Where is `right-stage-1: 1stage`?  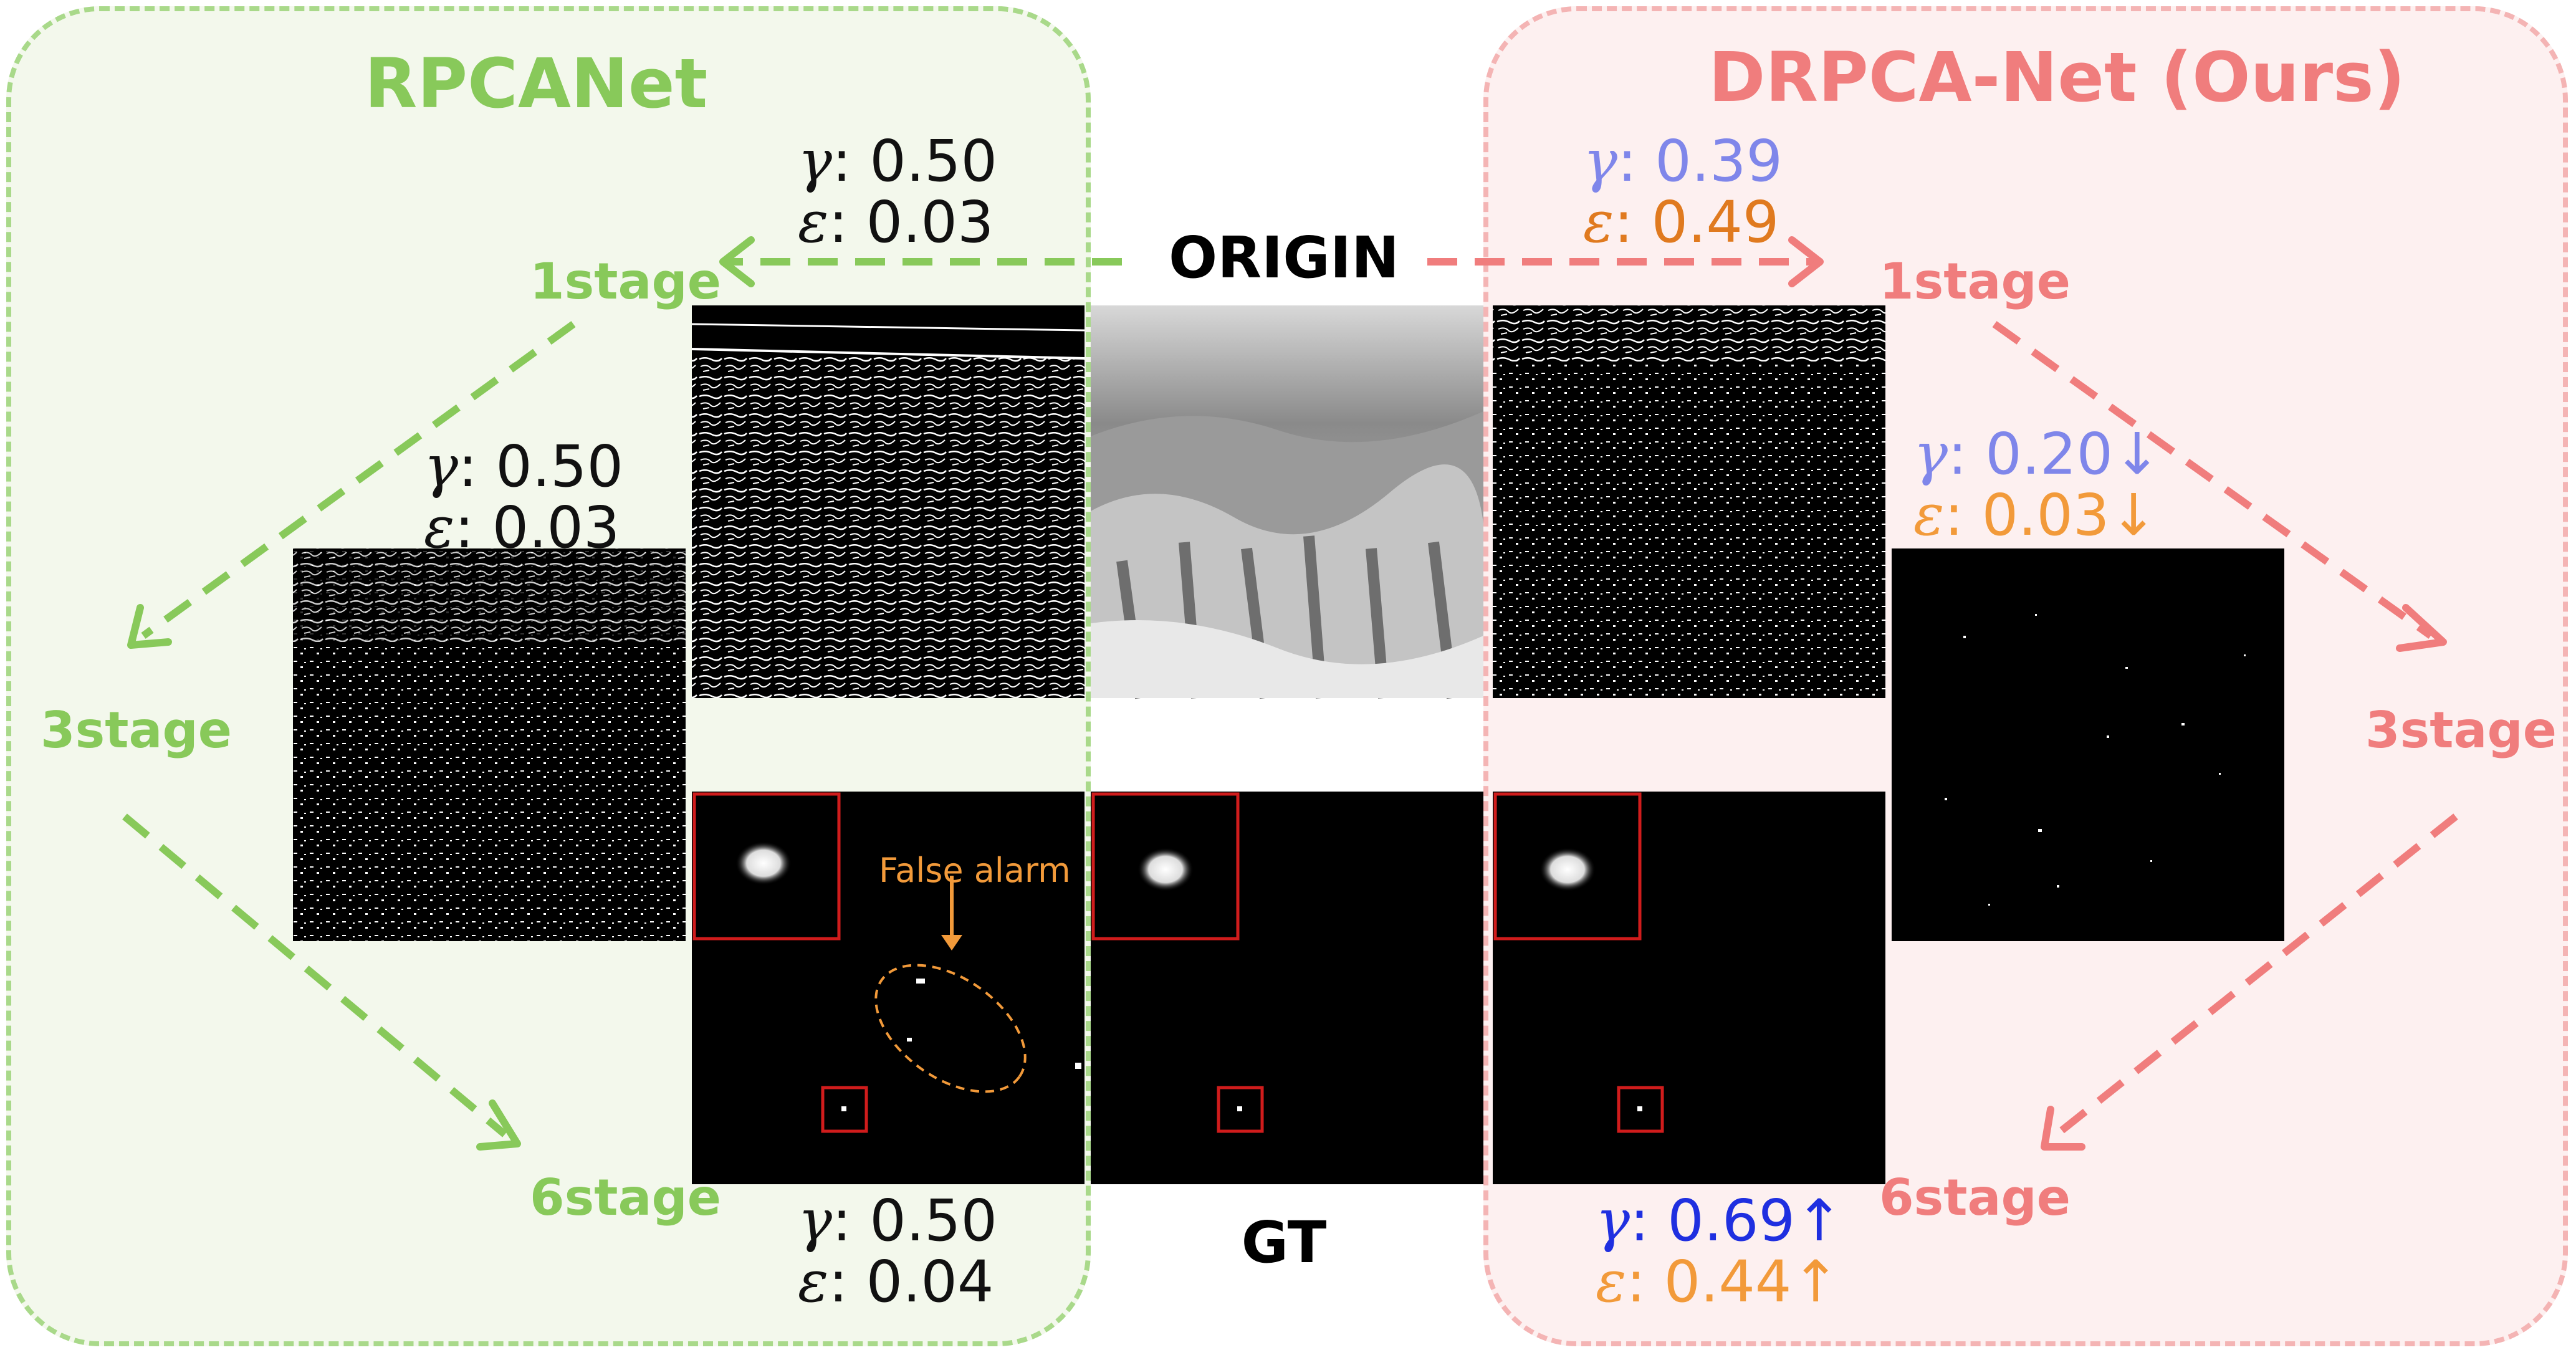 right-stage-1: 1stage is located at coordinates (1975, 281).